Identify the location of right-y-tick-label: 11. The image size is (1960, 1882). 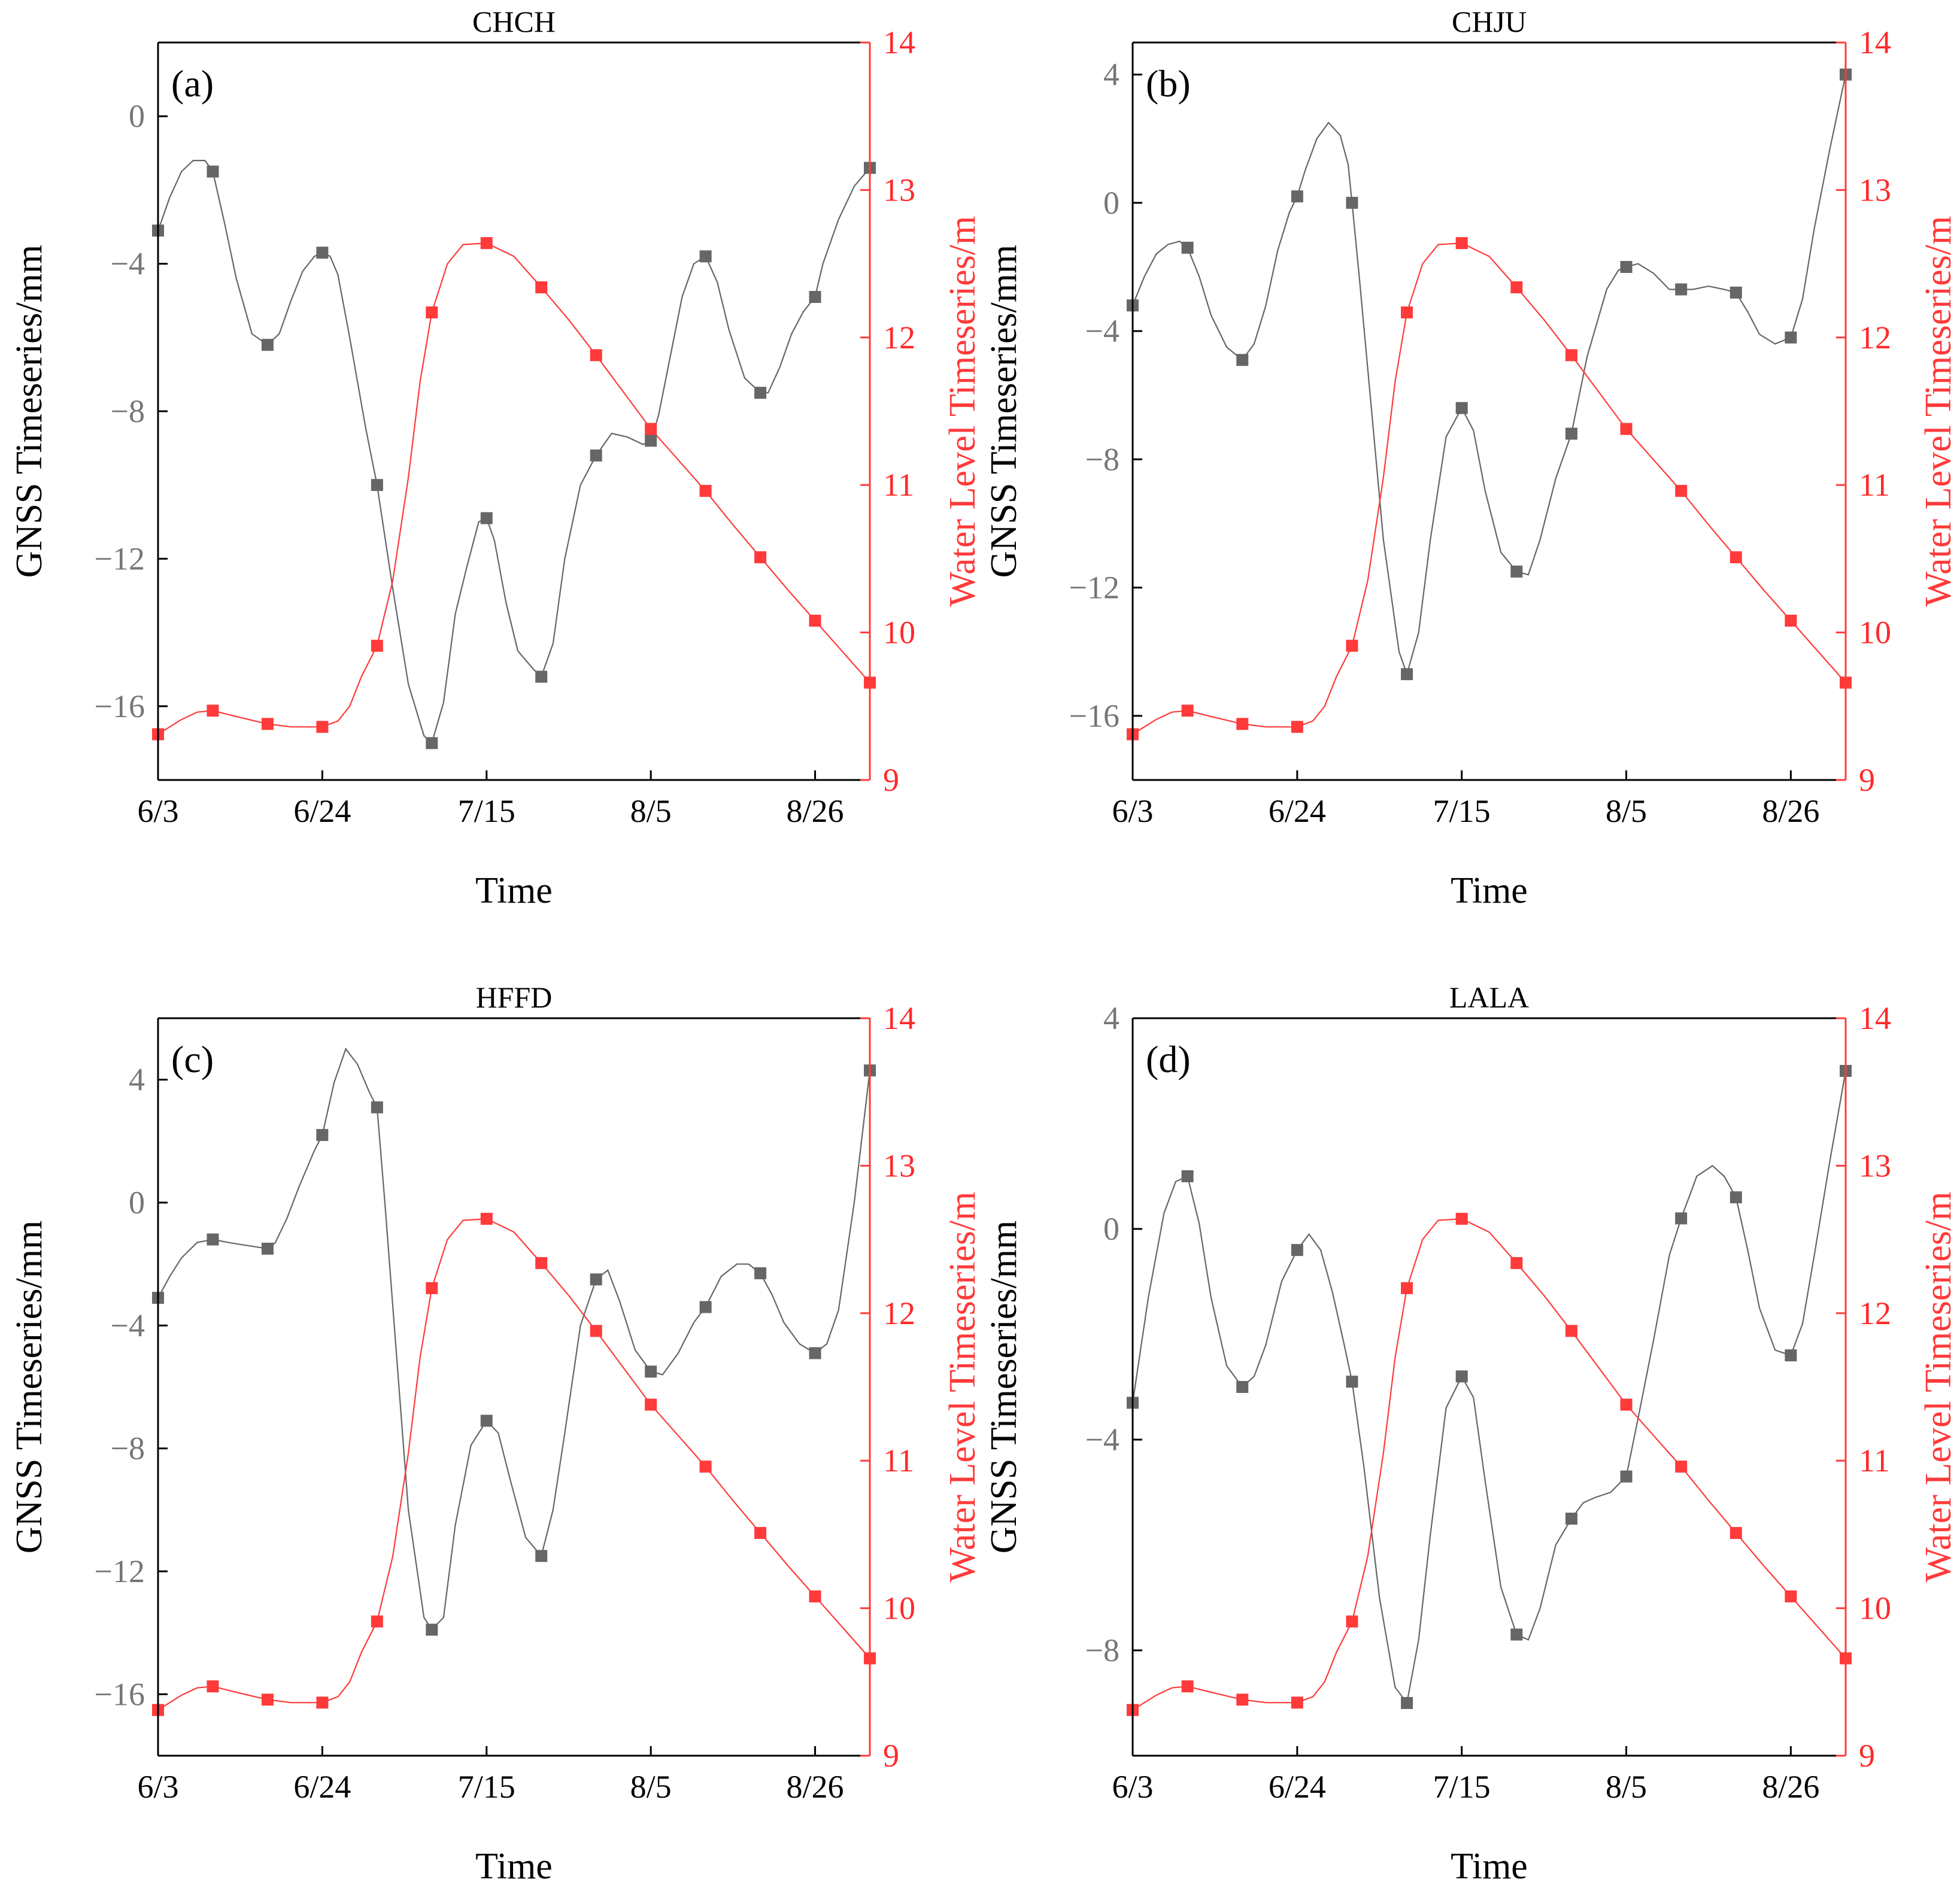
(898, 485).